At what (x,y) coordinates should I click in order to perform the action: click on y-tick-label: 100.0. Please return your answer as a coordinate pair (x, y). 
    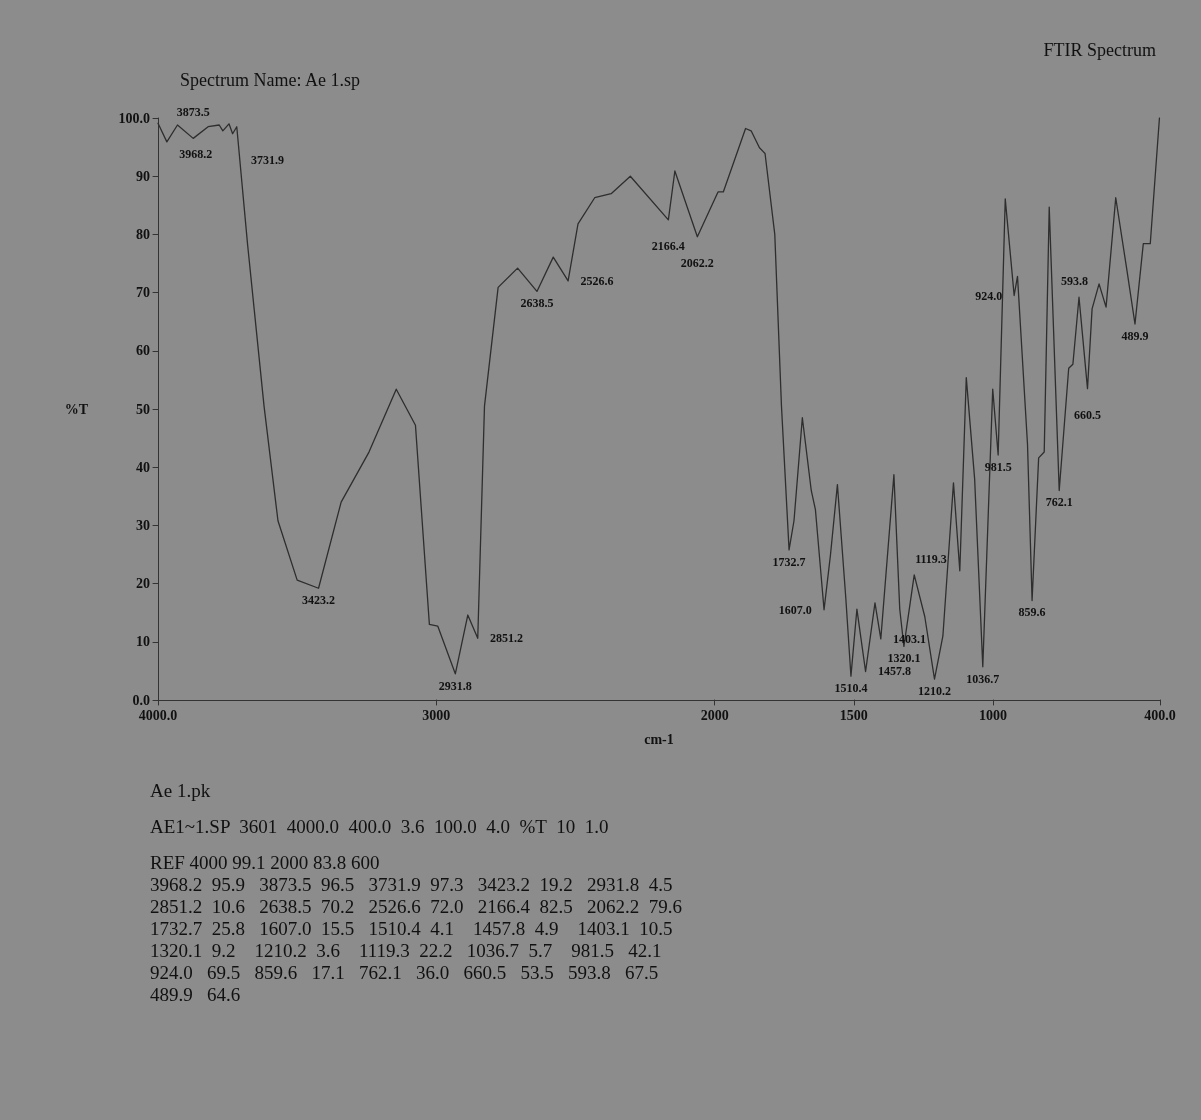
    Looking at the image, I should click on (134, 118).